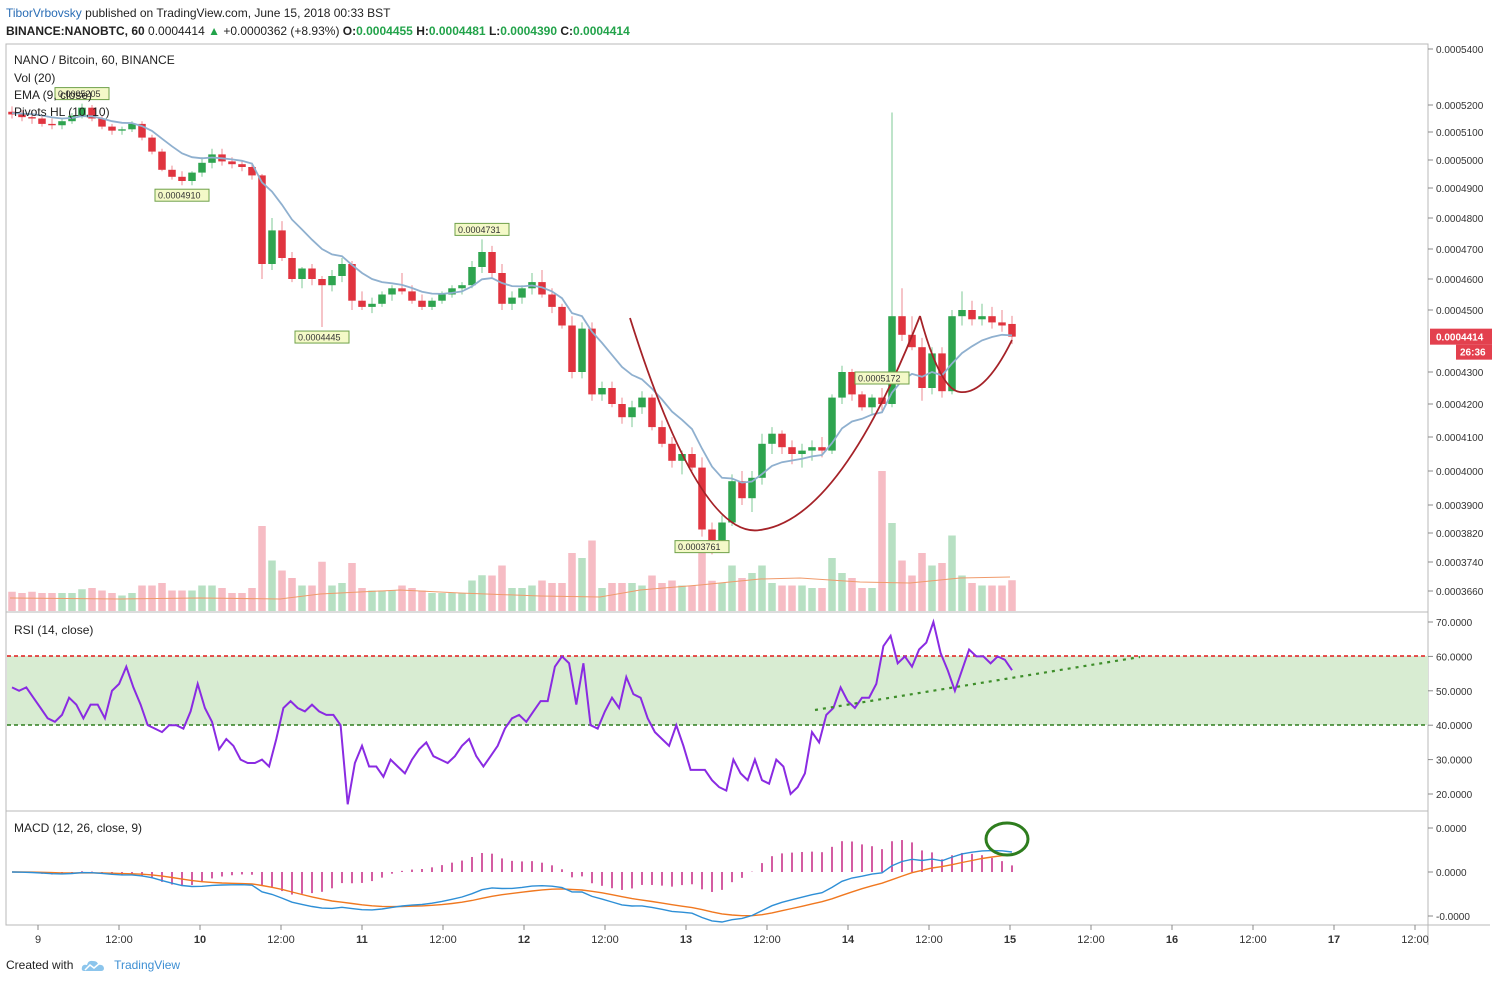  What do you see at coordinates (1454, 623) in the screenshot?
I see `rsi-tick-label: 70.0000` at bounding box center [1454, 623].